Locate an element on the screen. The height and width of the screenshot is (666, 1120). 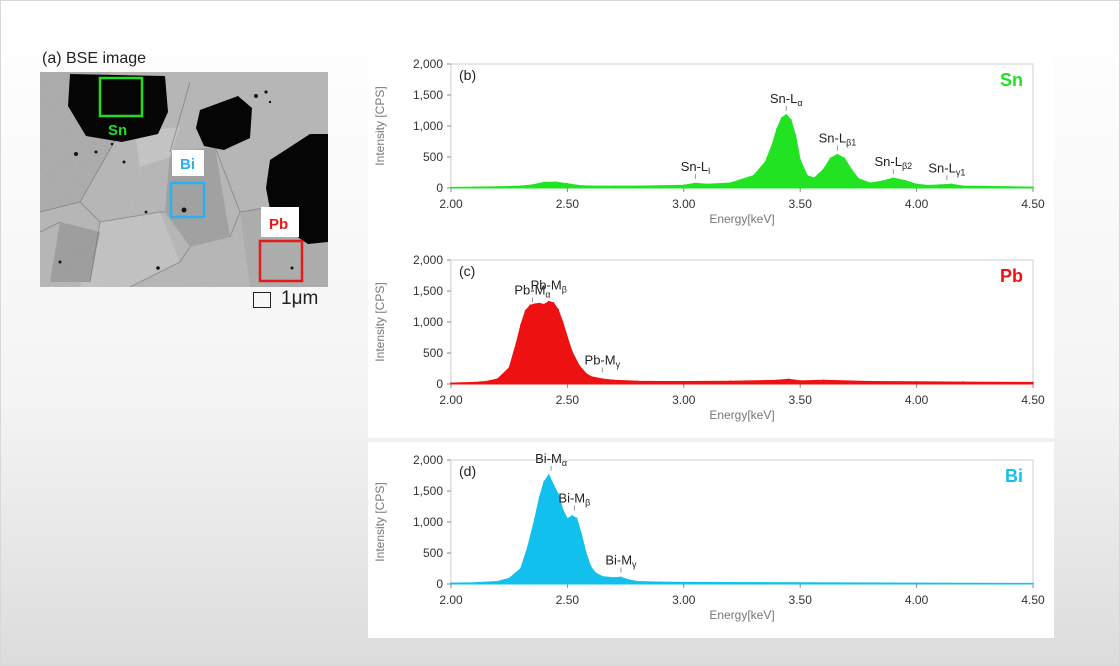
panel-label: (d) is located at coordinates (467, 471).